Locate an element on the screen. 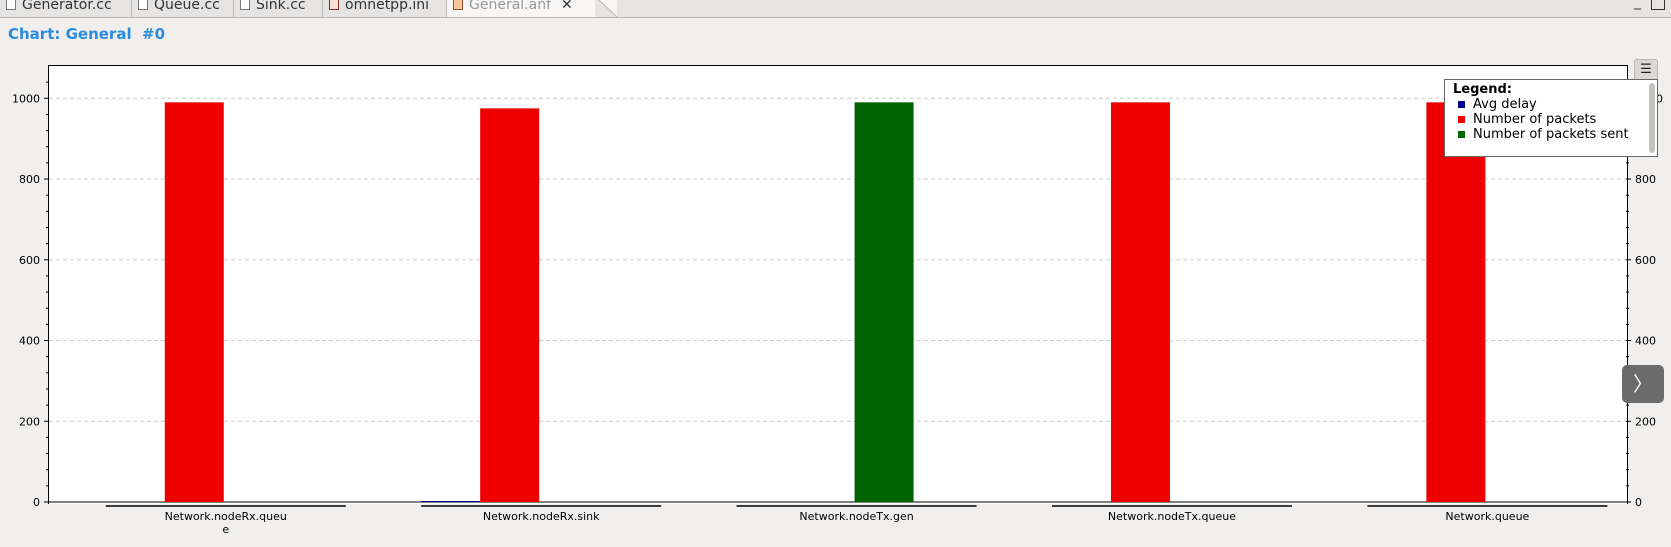 The height and width of the screenshot is (547, 1671). y-tick-label-left: 400 is located at coordinates (29, 341).